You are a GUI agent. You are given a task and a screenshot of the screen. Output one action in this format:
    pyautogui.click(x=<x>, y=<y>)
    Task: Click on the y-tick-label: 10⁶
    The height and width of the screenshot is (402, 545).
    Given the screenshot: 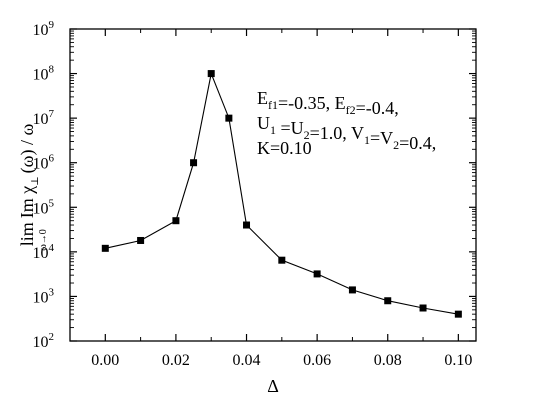 What is the action you would take?
    pyautogui.click(x=44, y=163)
    